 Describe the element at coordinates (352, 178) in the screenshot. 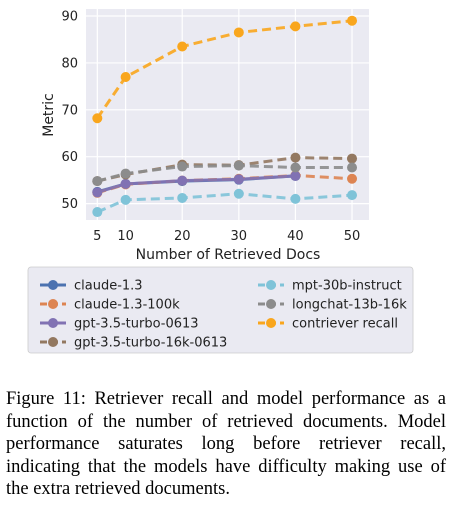

I see `data-point-claude-1-3-100k` at that location.